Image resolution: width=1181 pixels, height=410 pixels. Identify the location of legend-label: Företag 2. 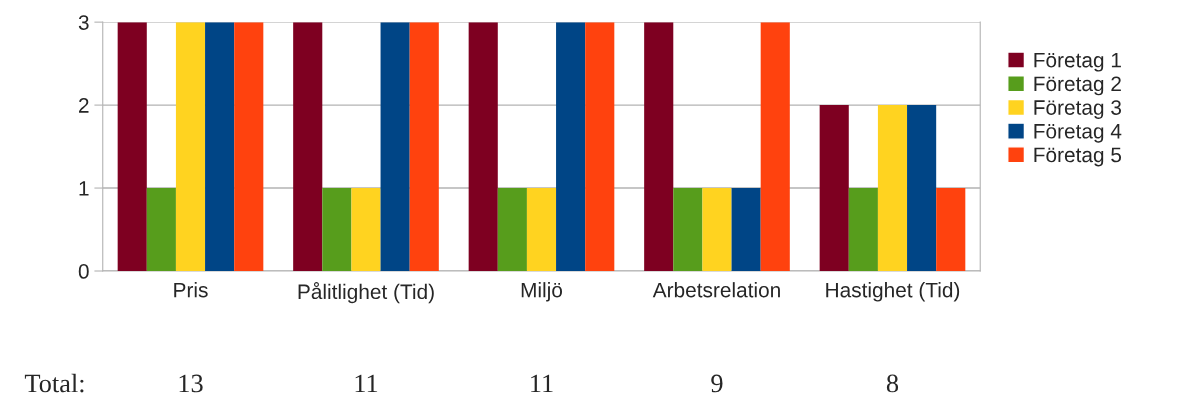
(1077, 86).